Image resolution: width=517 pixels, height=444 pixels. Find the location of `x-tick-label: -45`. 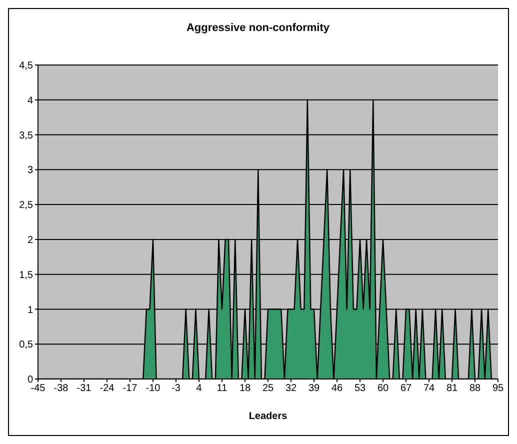

x-tick-label: -45 is located at coordinates (38, 388).